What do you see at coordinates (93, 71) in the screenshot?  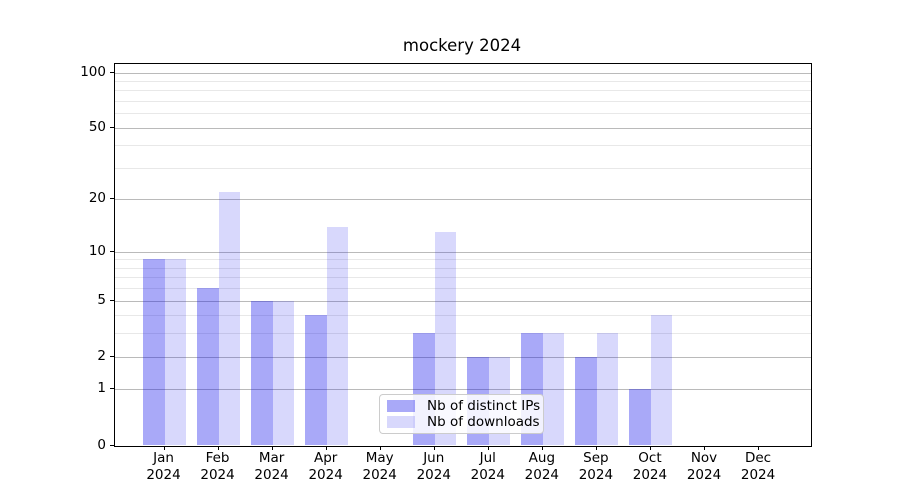 I see `y-tick-label-100: 100` at bounding box center [93, 71].